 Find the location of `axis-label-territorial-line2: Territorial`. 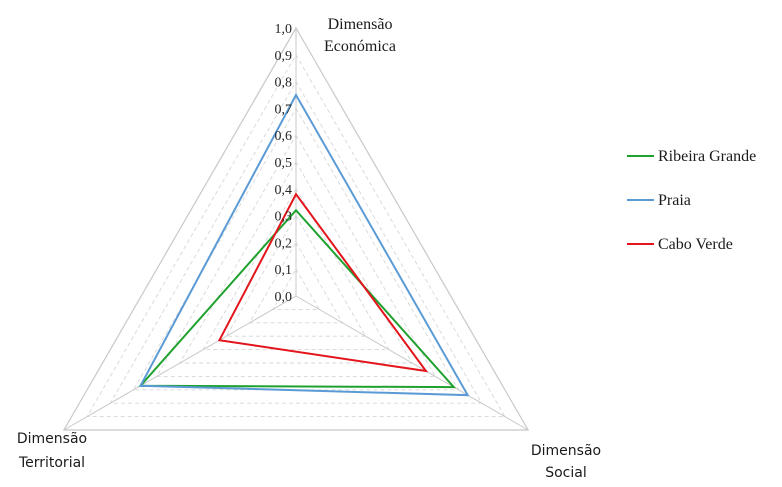

axis-label-territorial-line2: Territorial is located at coordinates (51, 463).